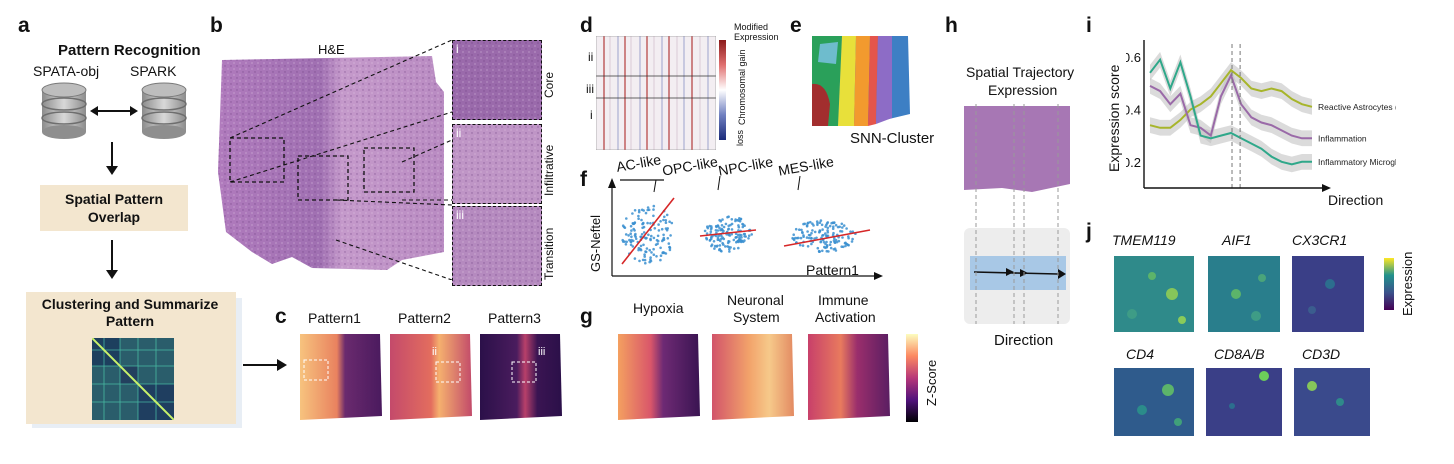  I want to click on b-zoom-label: Core, so click(549, 84).